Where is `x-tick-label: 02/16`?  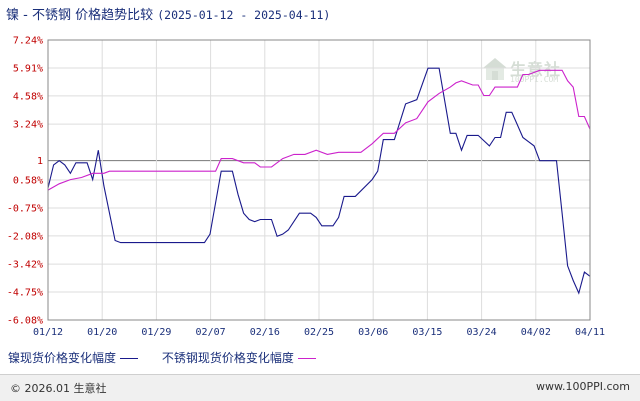 x-tick-label: 02/16 is located at coordinates (265, 332).